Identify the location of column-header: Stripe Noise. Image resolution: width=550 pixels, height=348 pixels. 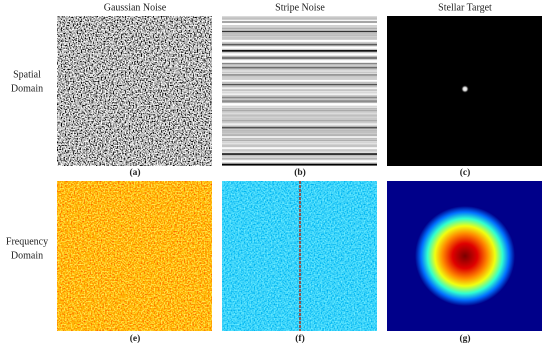
(300, 7).